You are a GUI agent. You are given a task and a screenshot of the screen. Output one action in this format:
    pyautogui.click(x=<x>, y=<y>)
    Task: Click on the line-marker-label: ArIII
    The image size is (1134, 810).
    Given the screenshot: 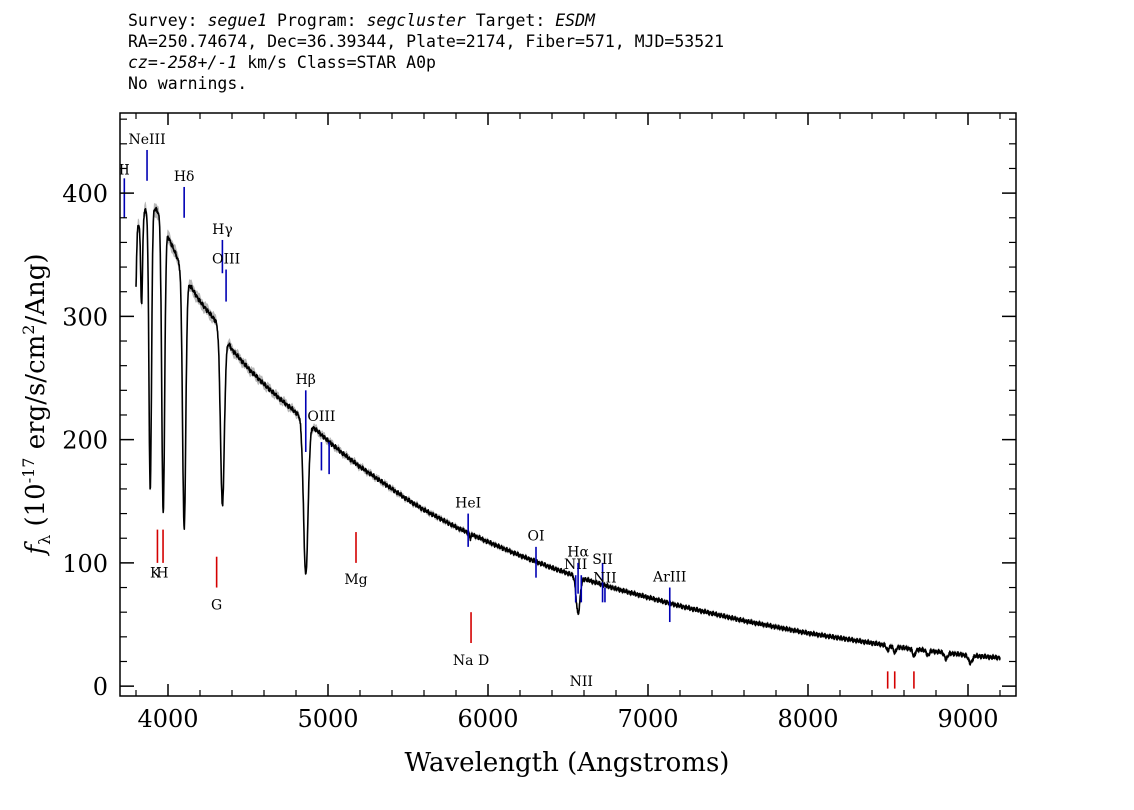 What is the action you would take?
    pyautogui.click(x=669, y=577)
    